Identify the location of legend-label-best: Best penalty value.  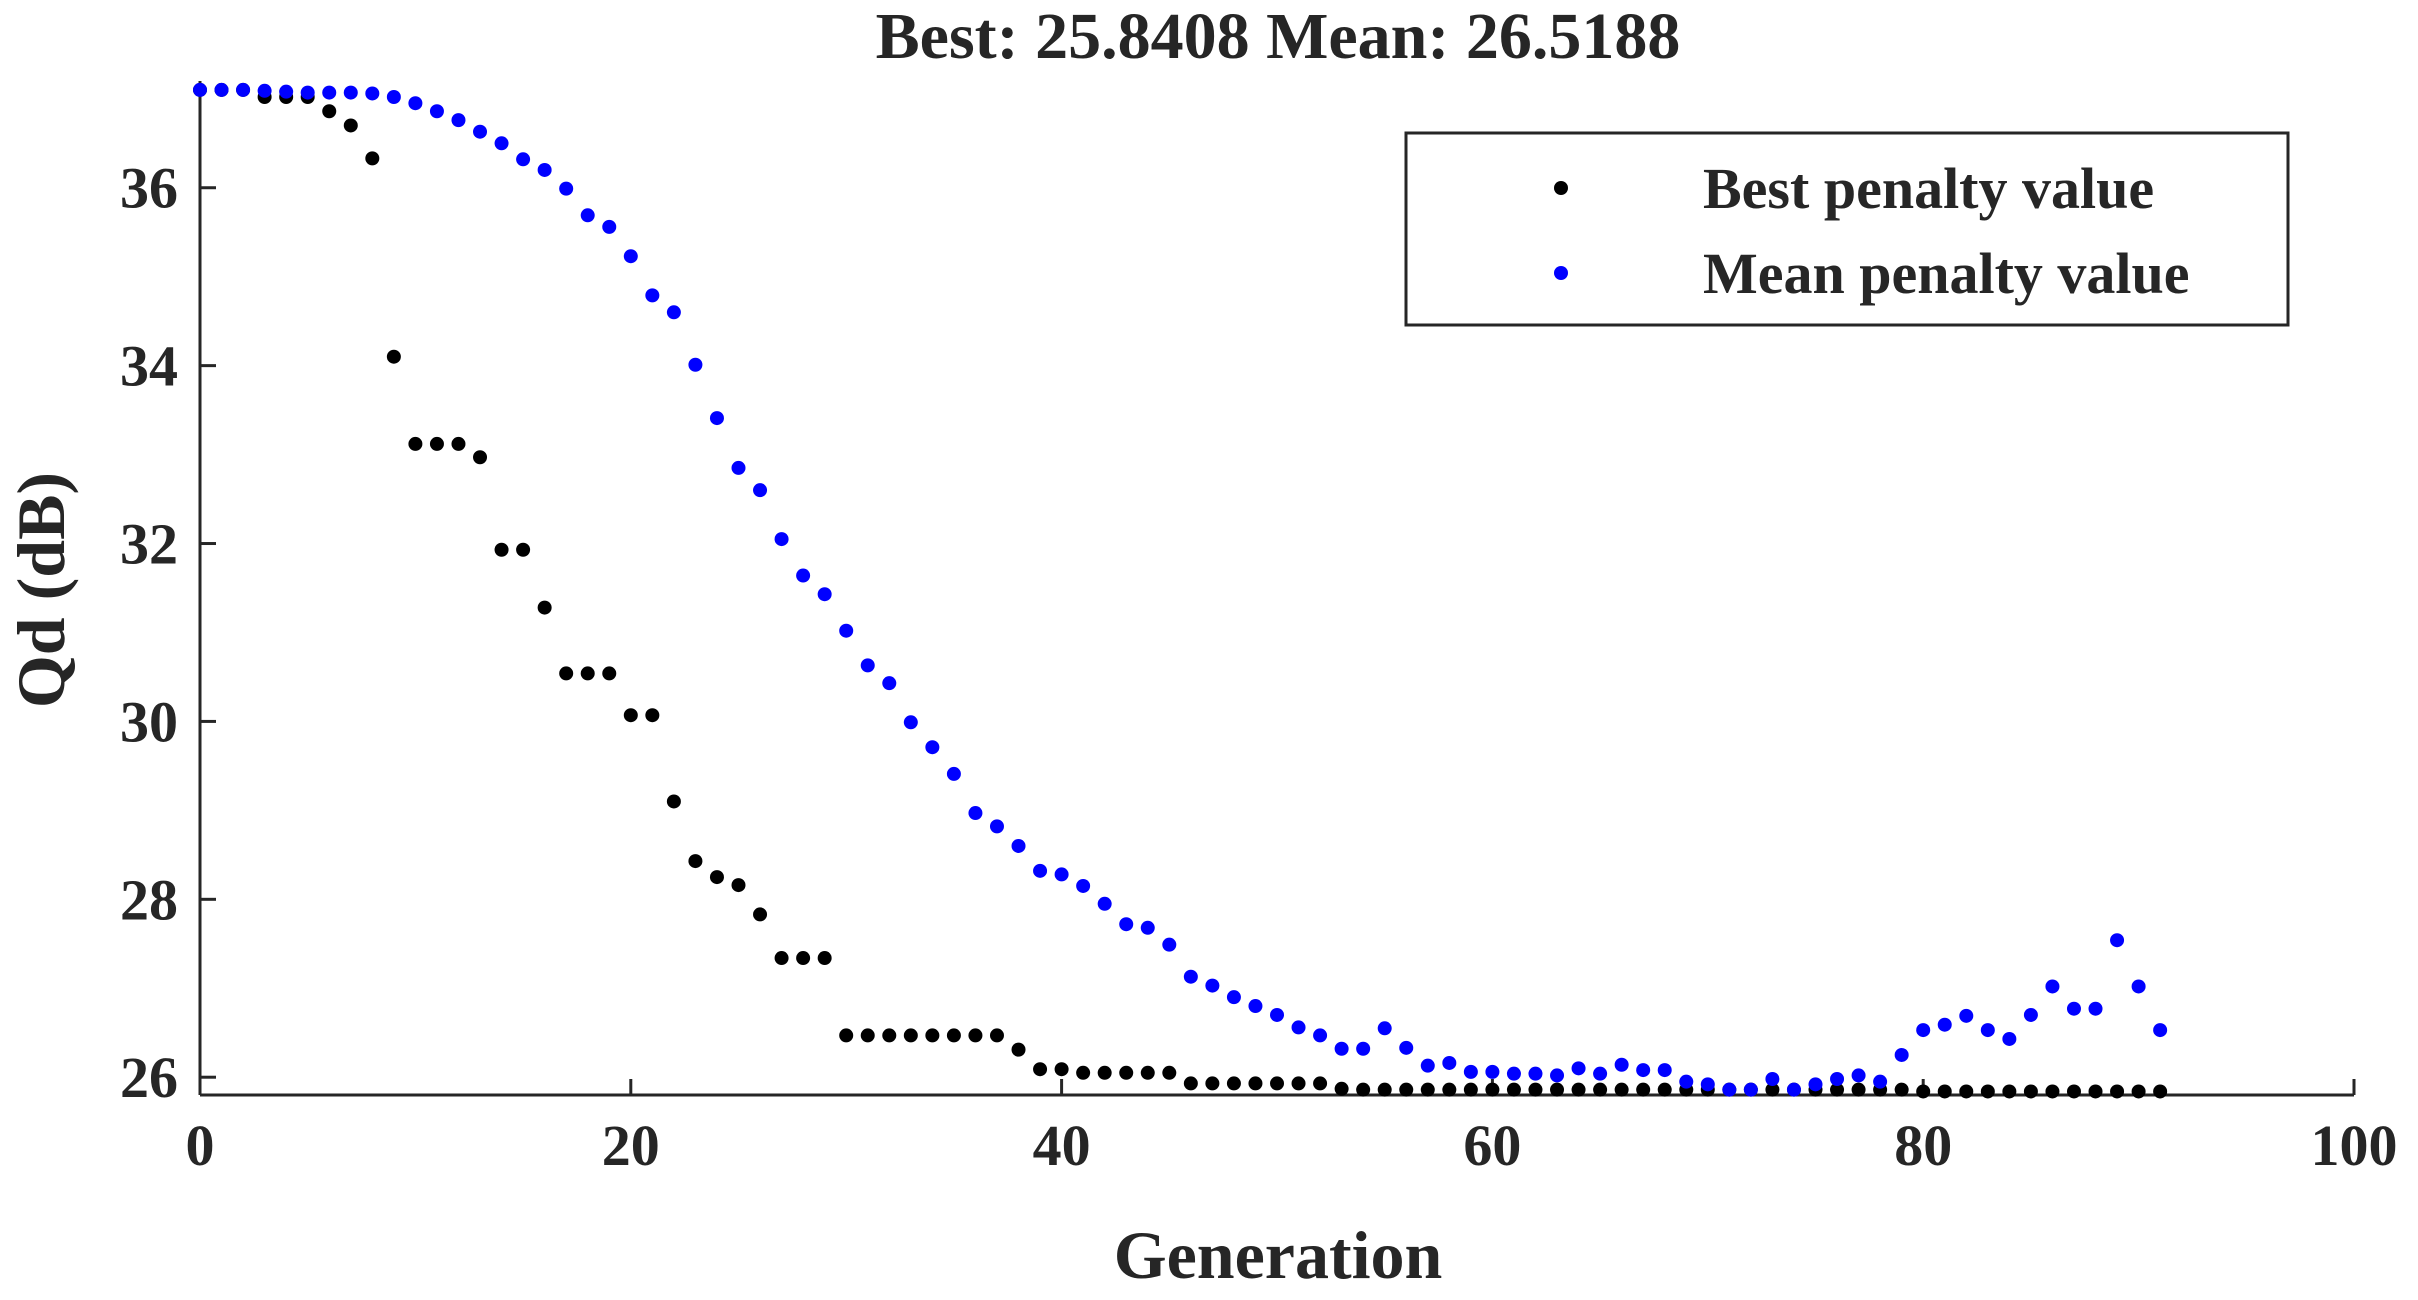
(1928, 188).